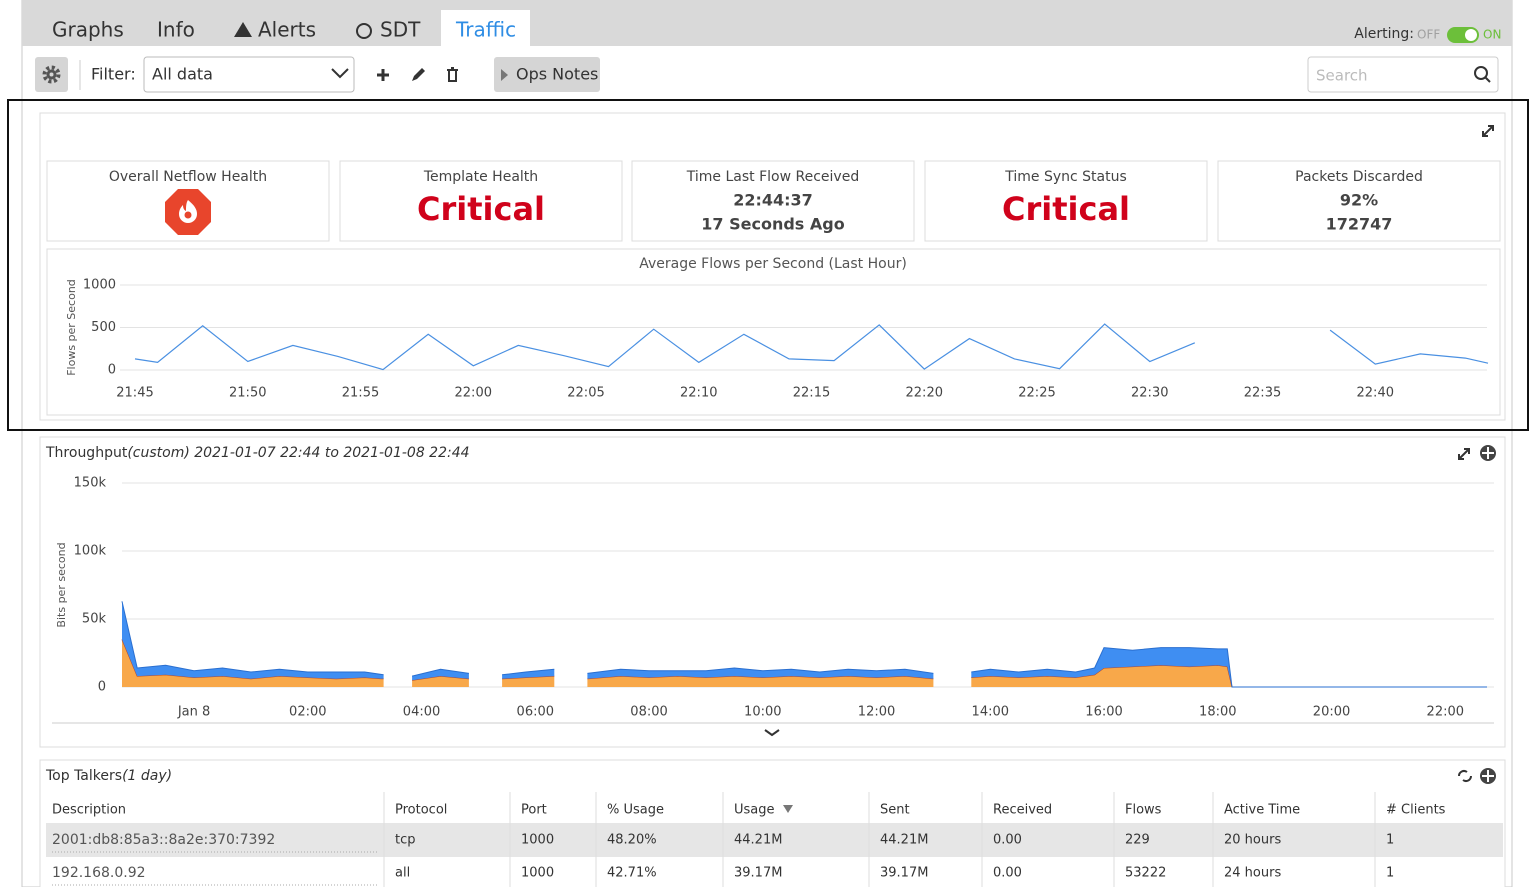 The height and width of the screenshot is (887, 1536). I want to click on gear-icon, so click(51, 74).